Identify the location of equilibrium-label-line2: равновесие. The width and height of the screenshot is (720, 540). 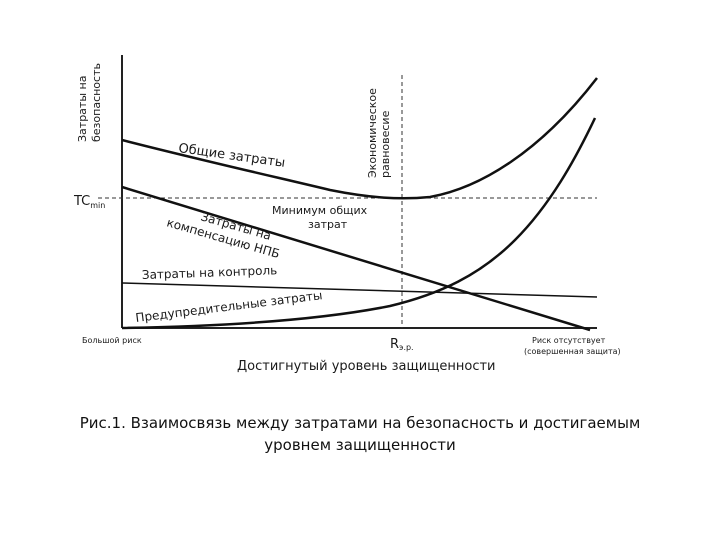
(385, 144).